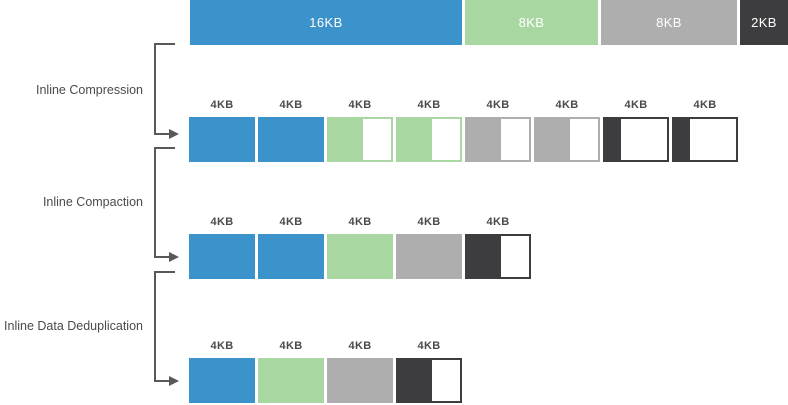 This screenshot has height=405, width=788. I want to click on bar-segment-8kb-green: 8KB, so click(531, 22).